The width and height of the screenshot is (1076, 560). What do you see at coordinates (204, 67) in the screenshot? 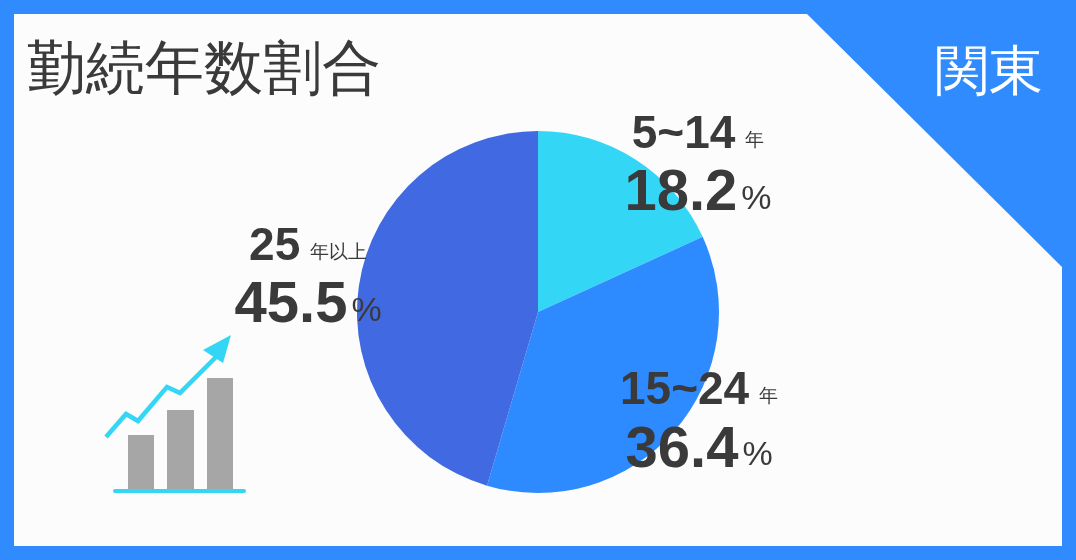
I see `chart-title: 勤続年数割合` at bounding box center [204, 67].